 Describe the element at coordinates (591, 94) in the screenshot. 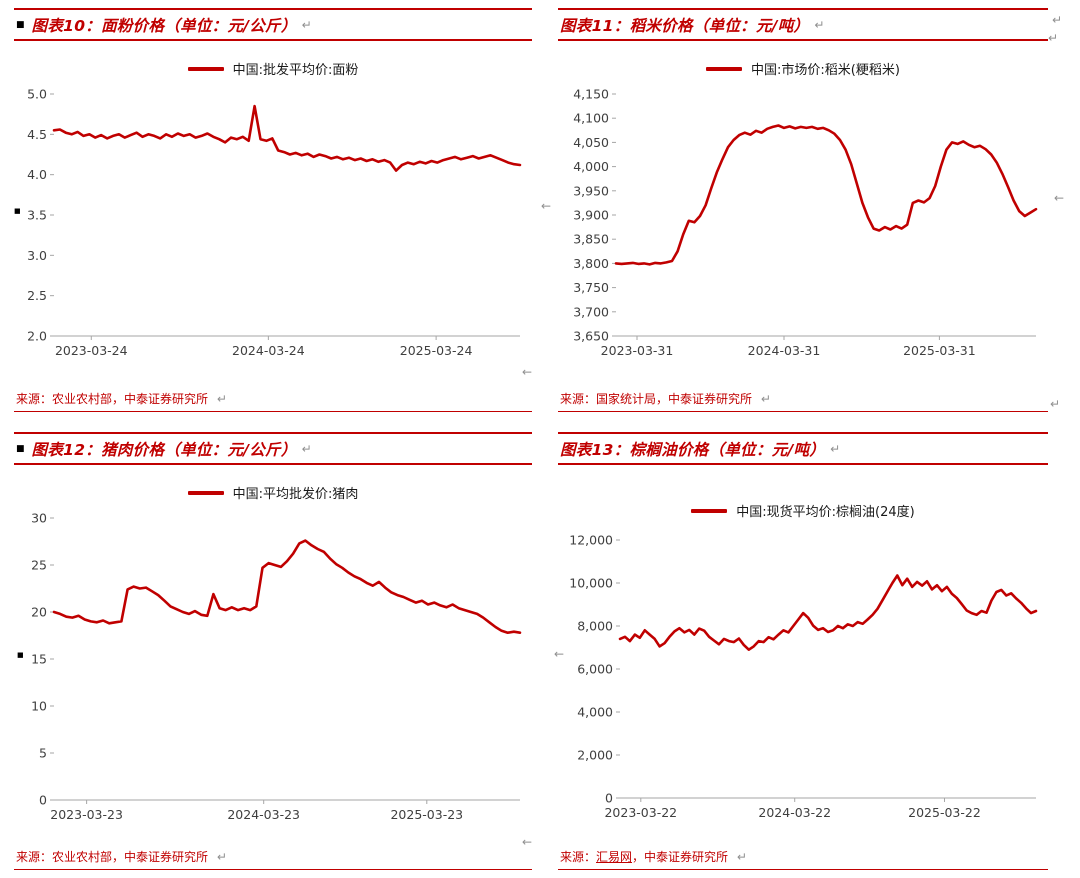

I see `svg-text: 4,150` at that location.